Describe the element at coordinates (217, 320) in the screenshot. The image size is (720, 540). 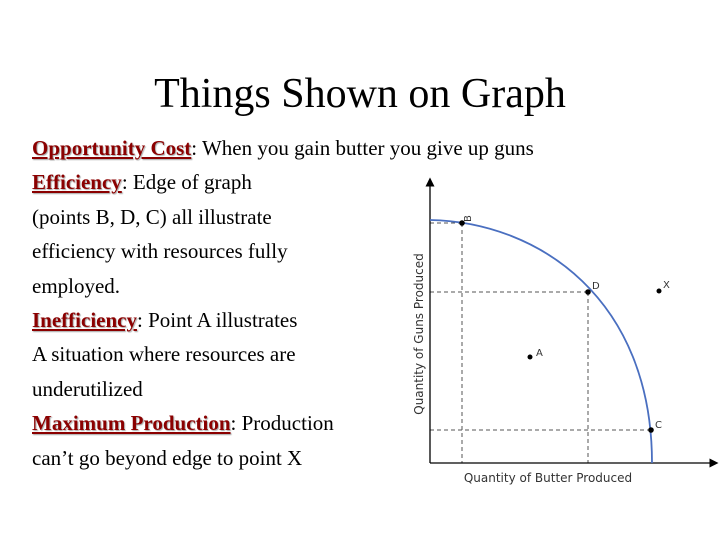
I see `line-text: : Point A illustrates` at that location.